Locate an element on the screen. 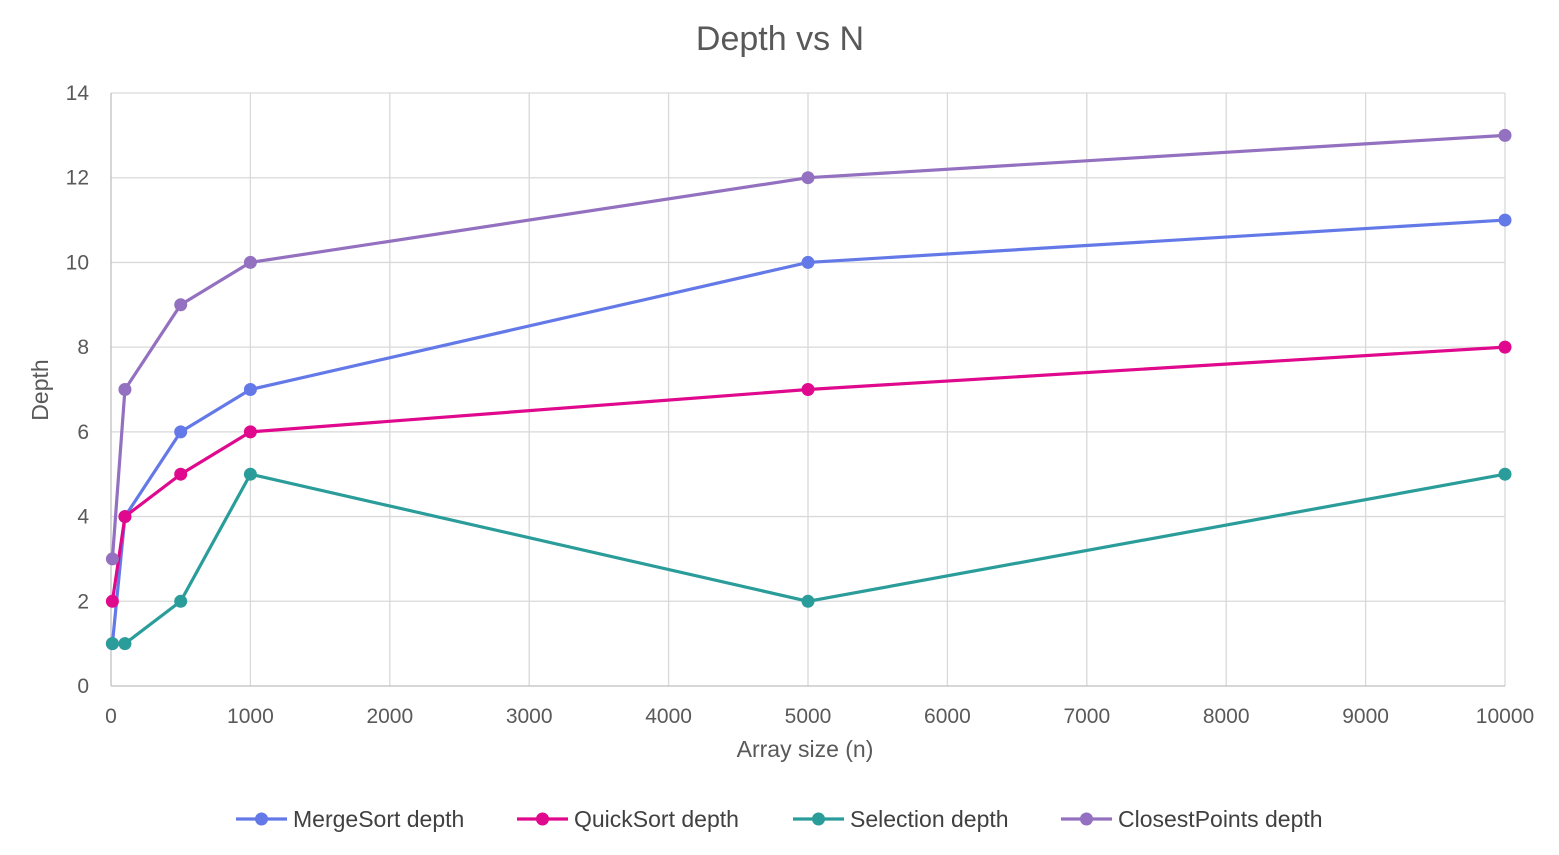 The height and width of the screenshot is (855, 1559). x-tick-label: 10000 is located at coordinates (1505, 716).